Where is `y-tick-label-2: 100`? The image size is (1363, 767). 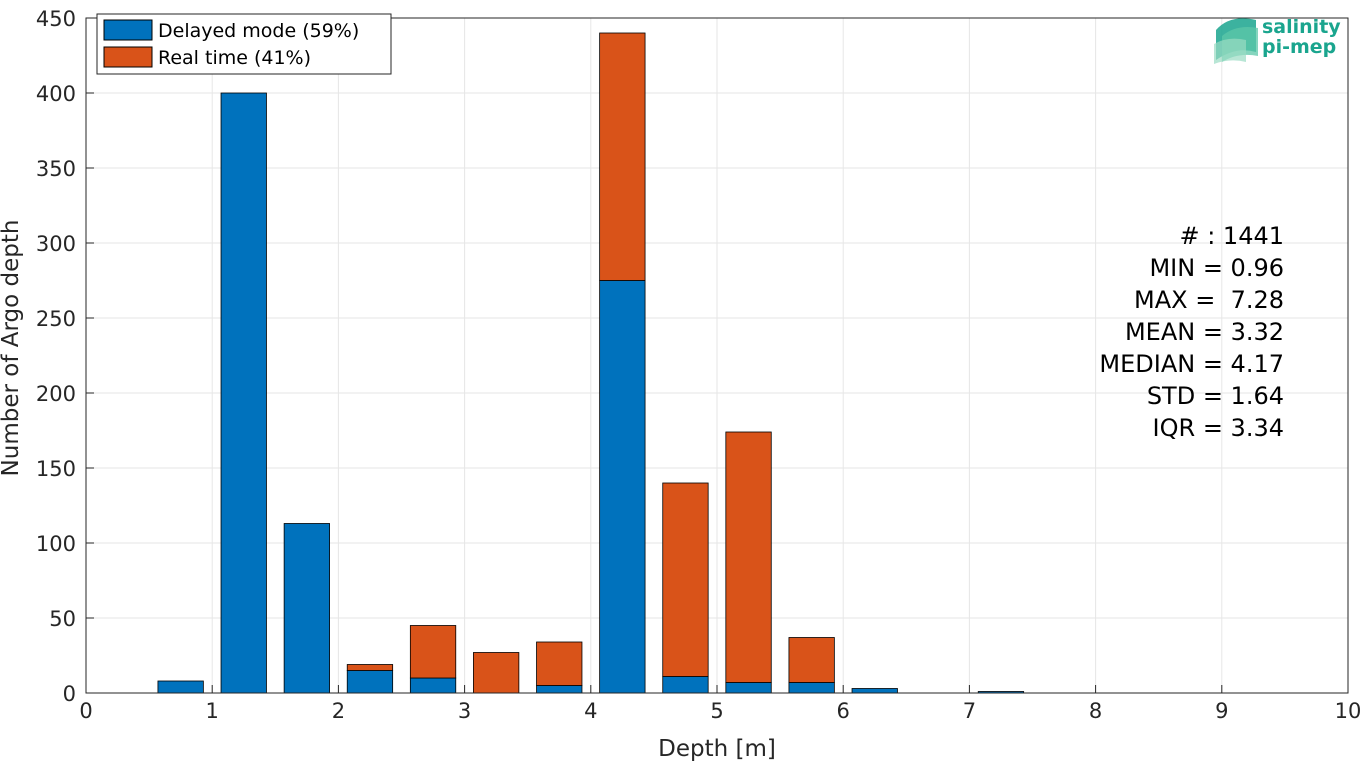 y-tick-label-2: 100 is located at coordinates (56, 544).